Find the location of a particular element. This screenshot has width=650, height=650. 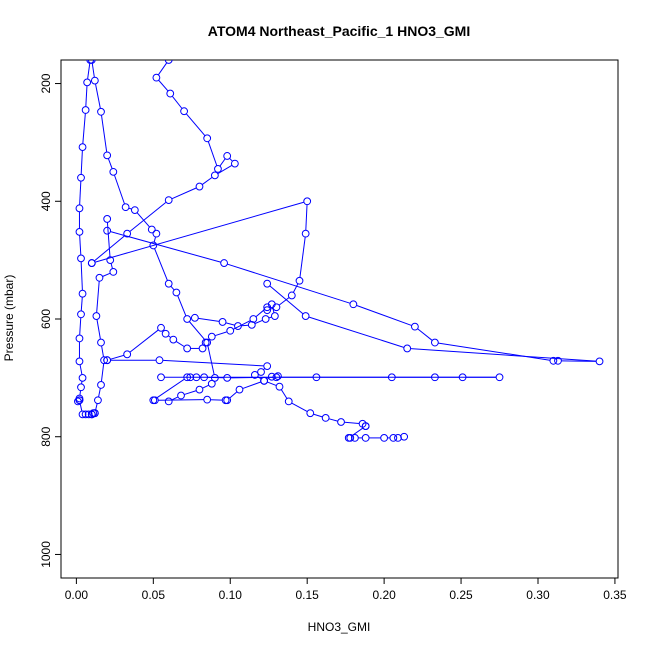

x-tick-label: 0.10 is located at coordinates (231, 595).